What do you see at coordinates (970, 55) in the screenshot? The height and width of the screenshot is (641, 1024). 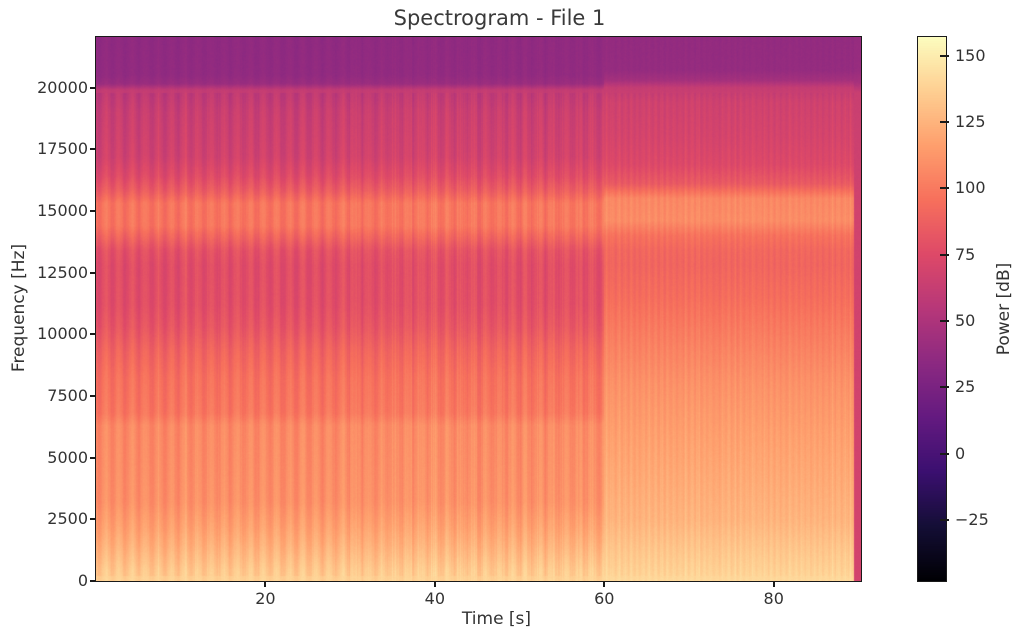 I see `colorbar-tick-label: 150` at bounding box center [970, 55].